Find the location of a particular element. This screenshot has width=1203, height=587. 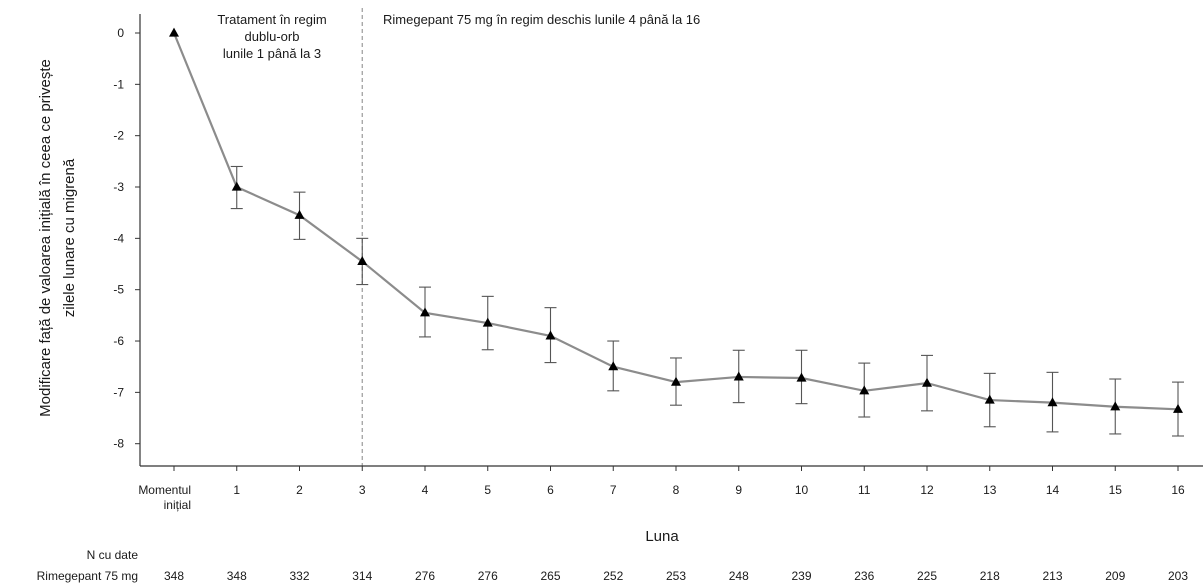

x-tick-label: 9 is located at coordinates (738, 490).